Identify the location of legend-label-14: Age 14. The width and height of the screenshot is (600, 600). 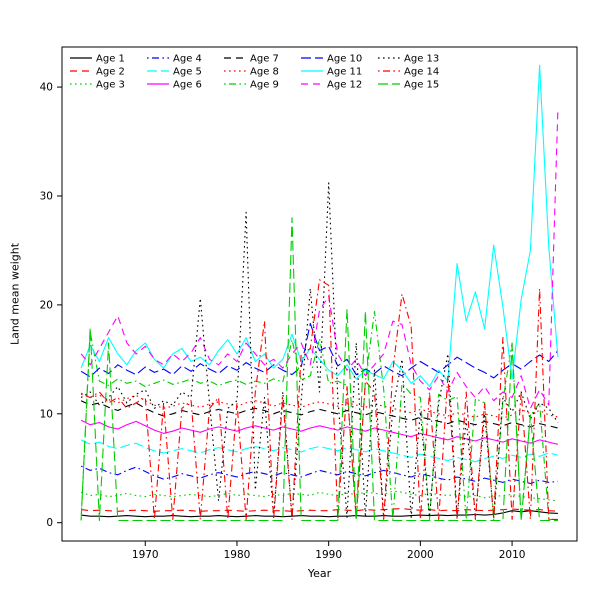
(421, 72).